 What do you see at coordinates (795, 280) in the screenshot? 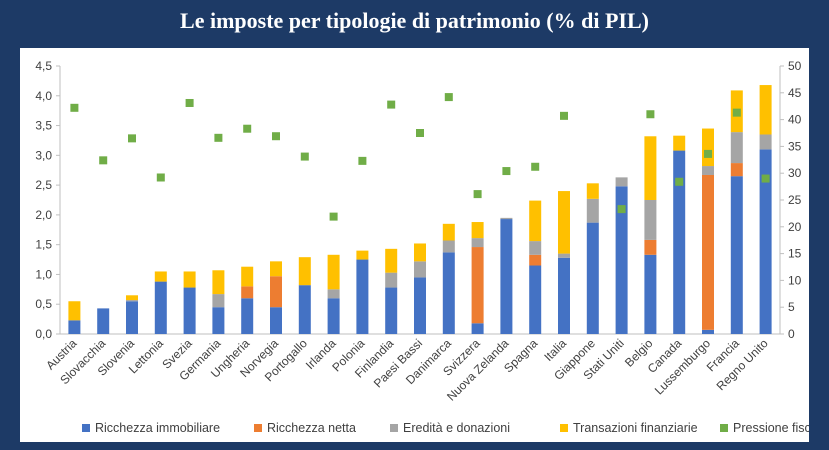
I see `y2-tick-label: 10` at bounding box center [795, 280].